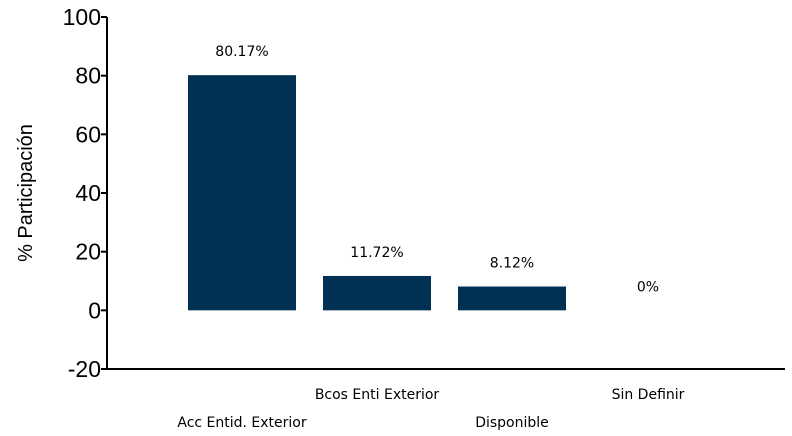  What do you see at coordinates (648, 287) in the screenshot?
I see `data-label: 0%` at bounding box center [648, 287].